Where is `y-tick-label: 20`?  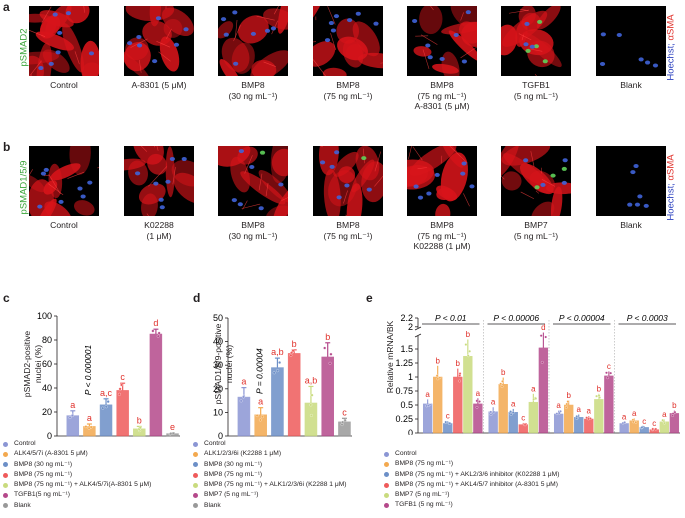 y-tick-label: 20 is located at coordinates (47, 412).